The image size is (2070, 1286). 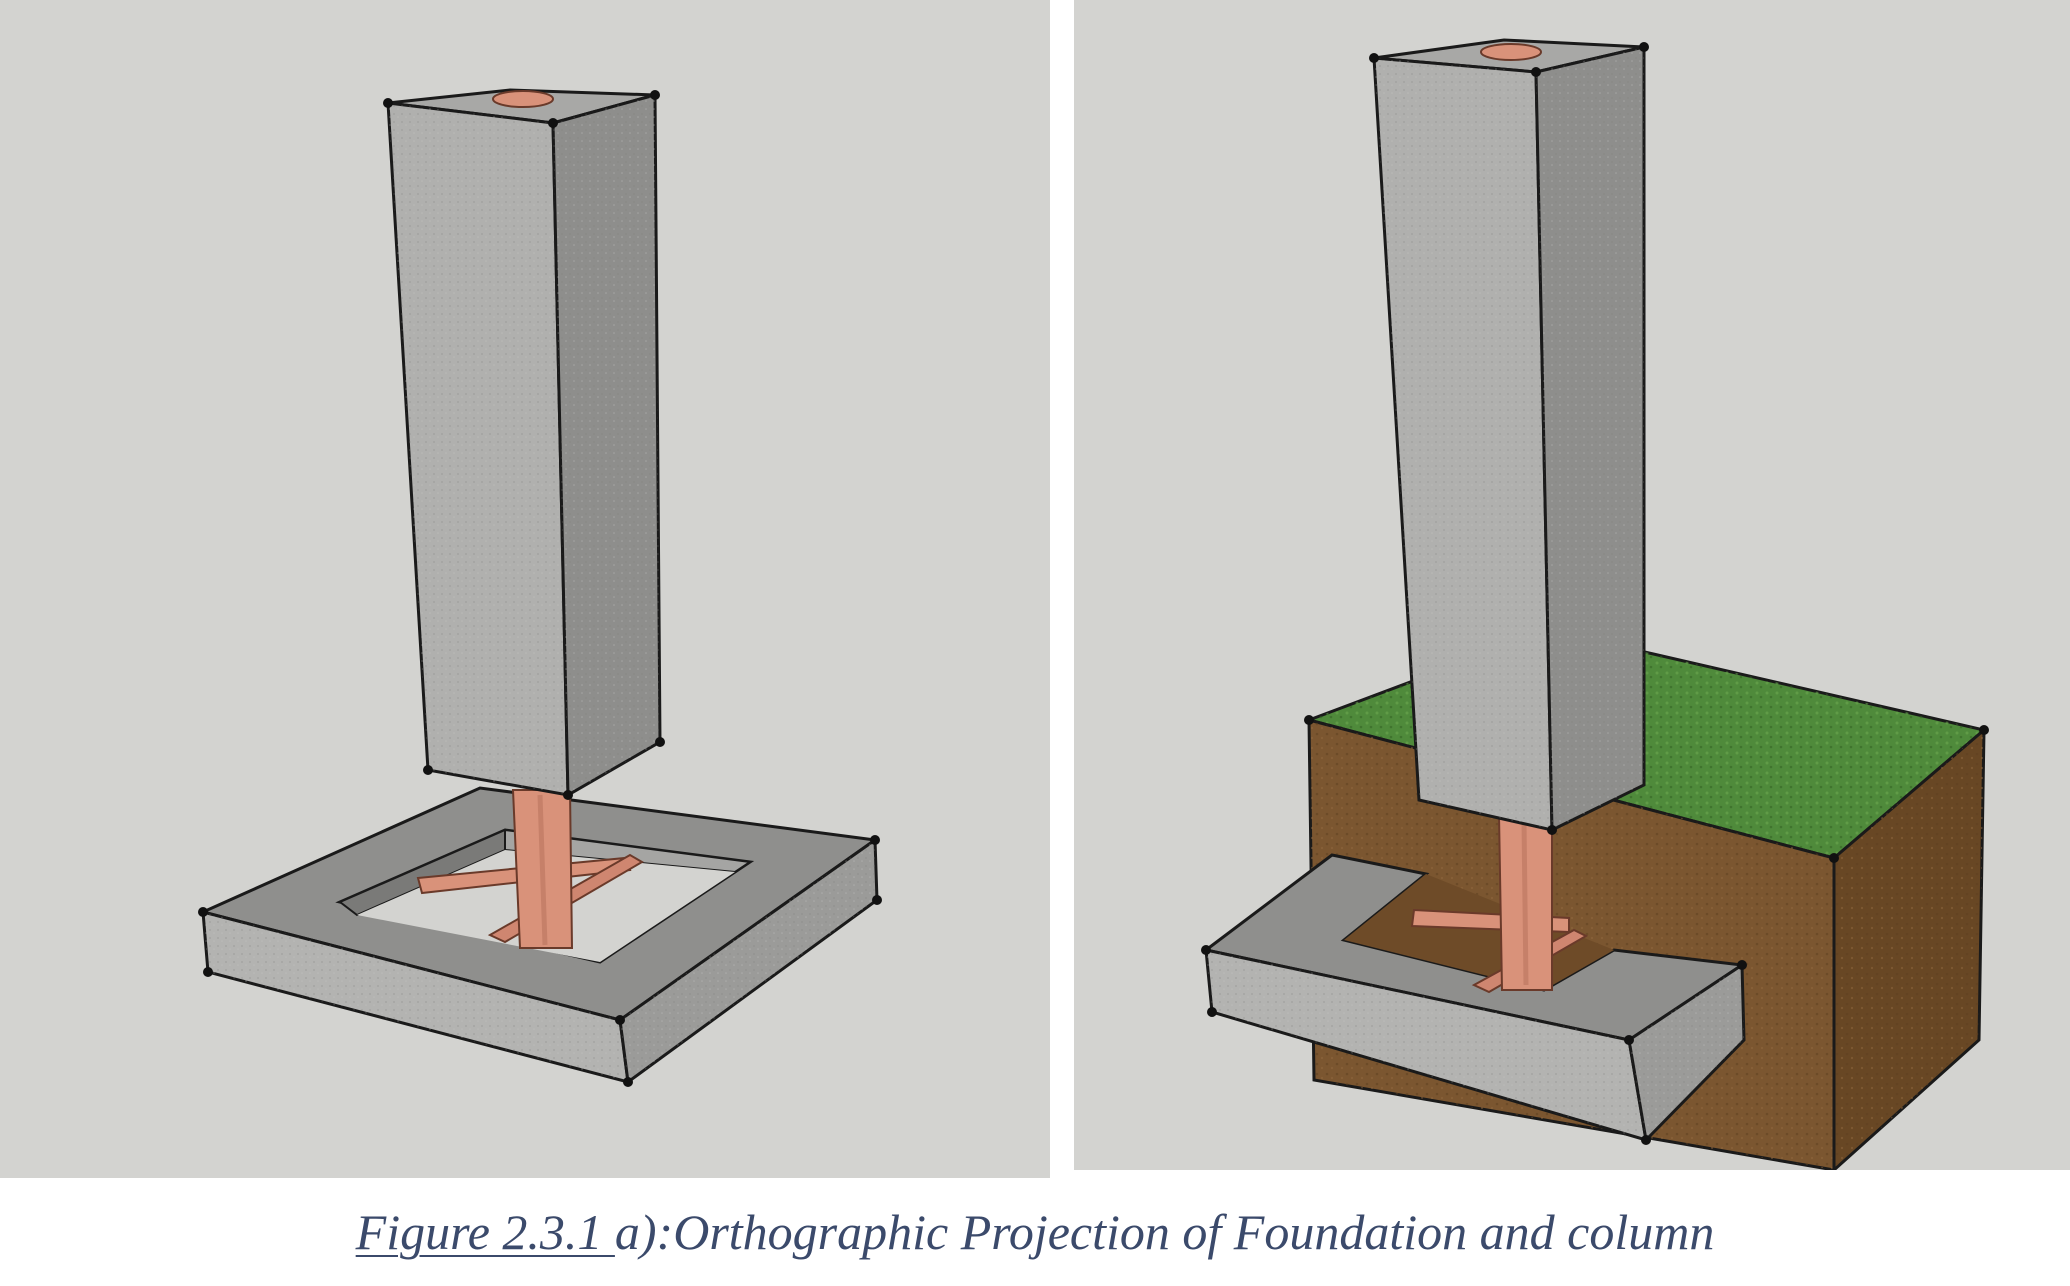 I want to click on figure-label: Figure 2.3.1, so click(x=485, y=1232).